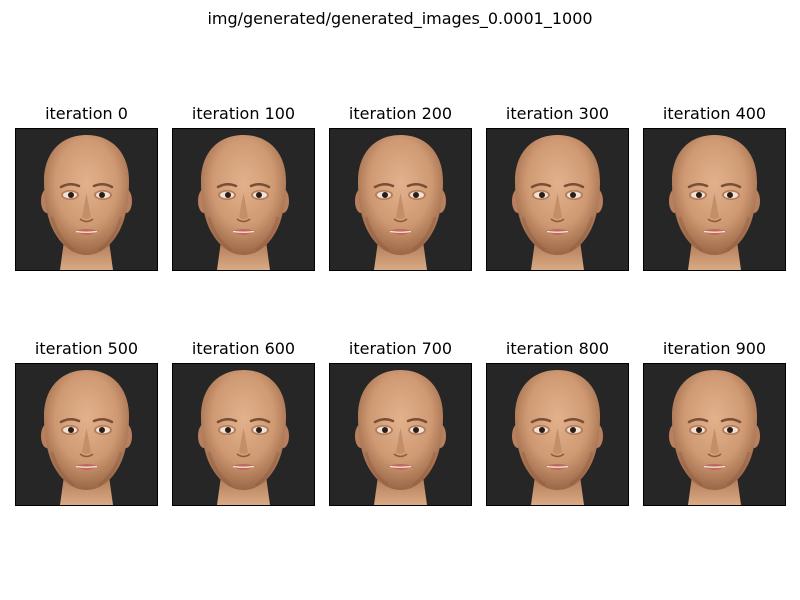  I want to click on panel-title: iteration 0, so click(86, 113).